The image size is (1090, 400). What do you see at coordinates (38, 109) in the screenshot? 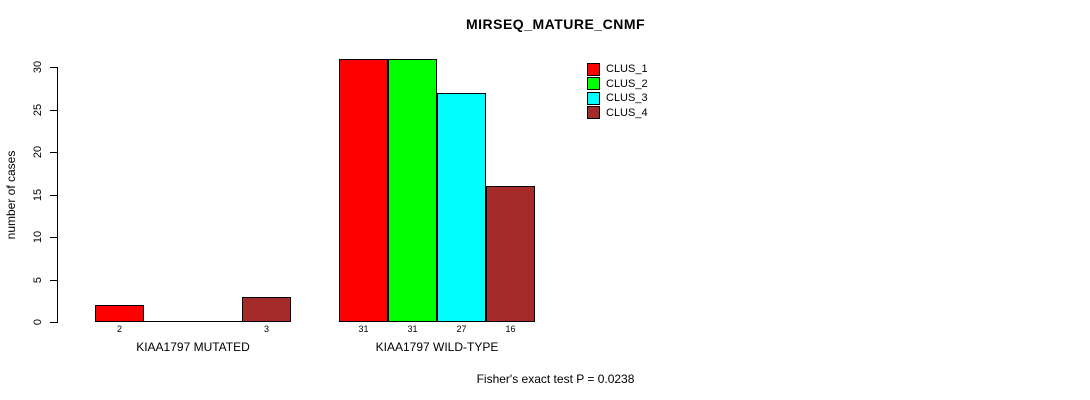
I see `y-tick-label: 25` at bounding box center [38, 109].